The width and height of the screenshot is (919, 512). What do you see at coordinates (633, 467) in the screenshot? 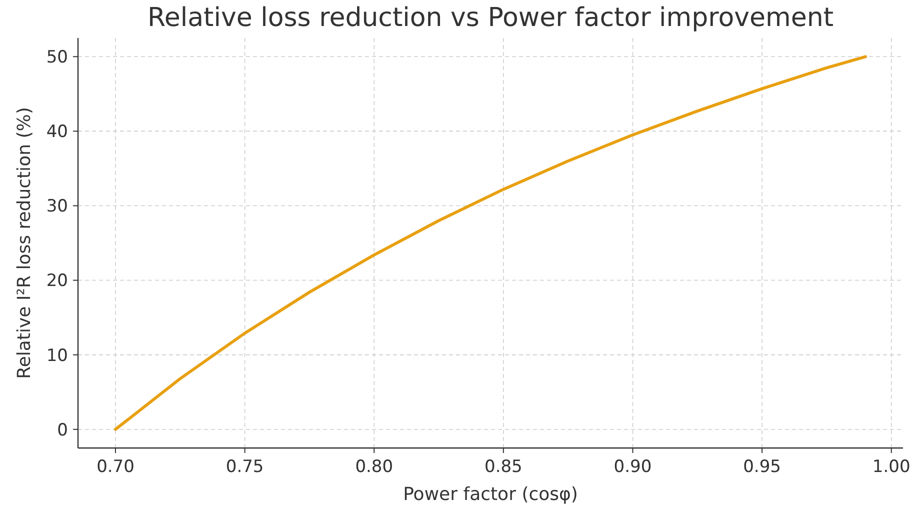
I see `x-tick-label: 0.90` at bounding box center [633, 467].